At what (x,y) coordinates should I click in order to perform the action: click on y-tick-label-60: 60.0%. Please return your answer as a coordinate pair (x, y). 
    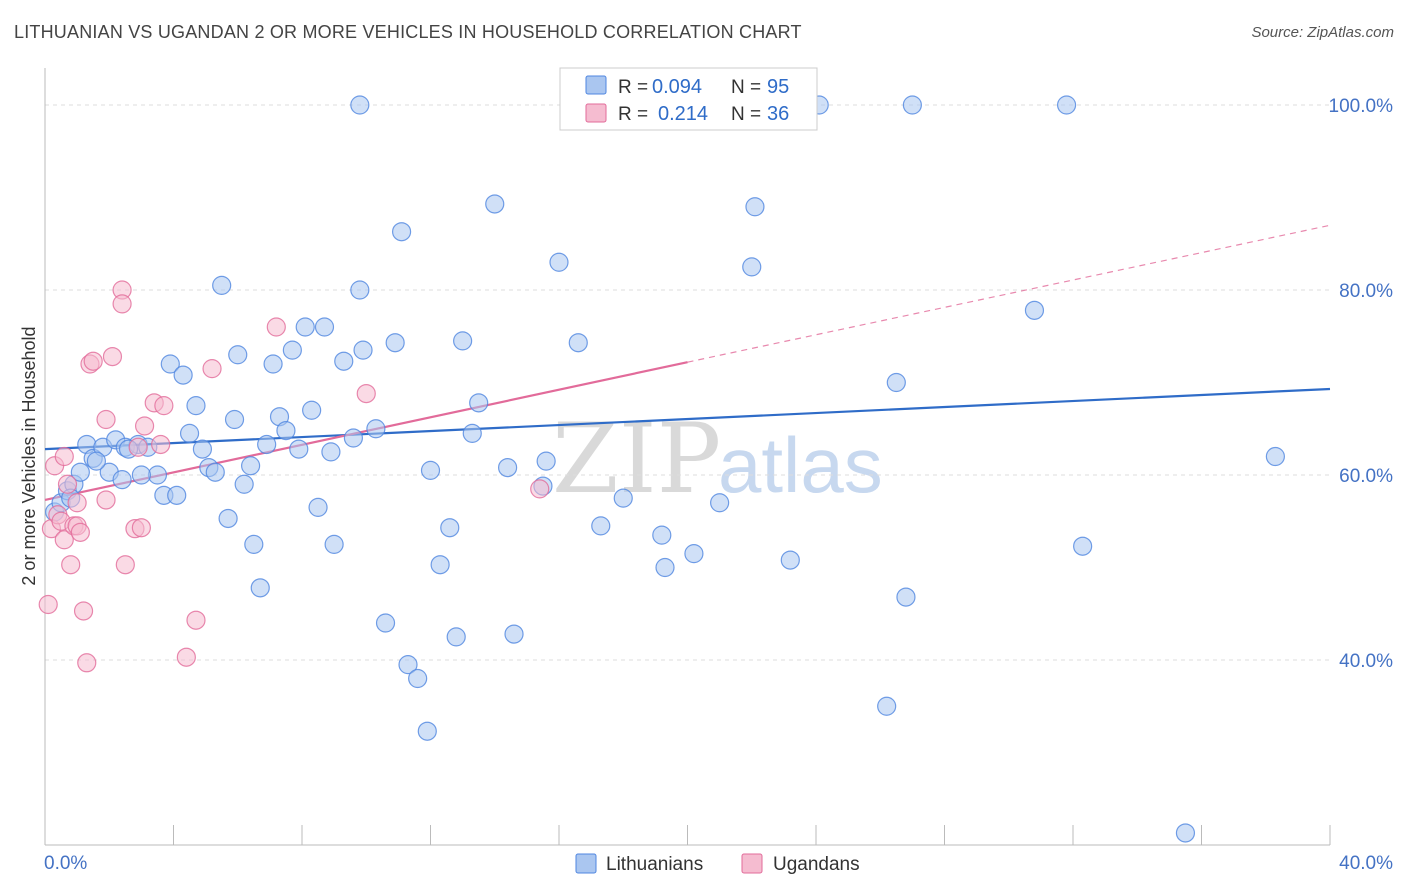
    Looking at the image, I should click on (1366, 476).